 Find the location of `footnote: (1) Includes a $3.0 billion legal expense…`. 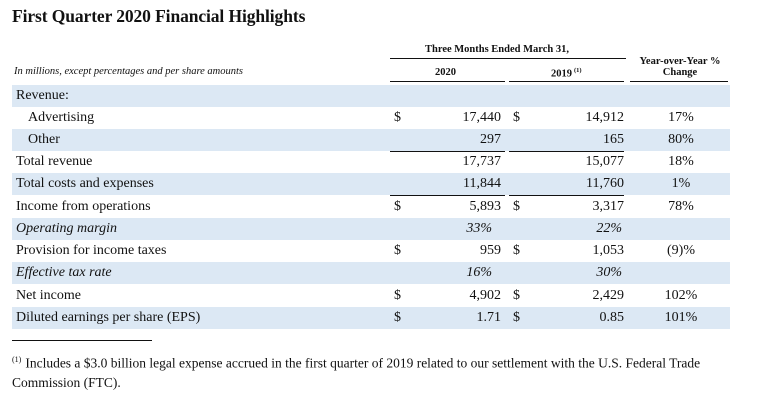

footnote: (1) Includes a $3.0 billion legal expense… is located at coordinates (356, 372).